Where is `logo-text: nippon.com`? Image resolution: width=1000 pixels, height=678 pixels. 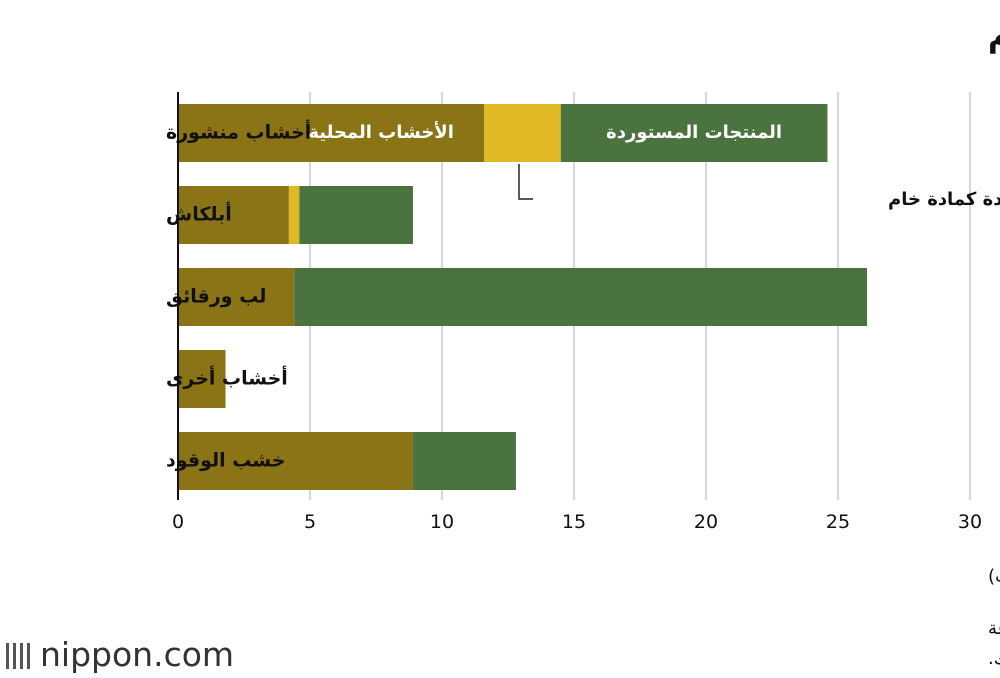
logo-text: nippon.com is located at coordinates (137, 654).